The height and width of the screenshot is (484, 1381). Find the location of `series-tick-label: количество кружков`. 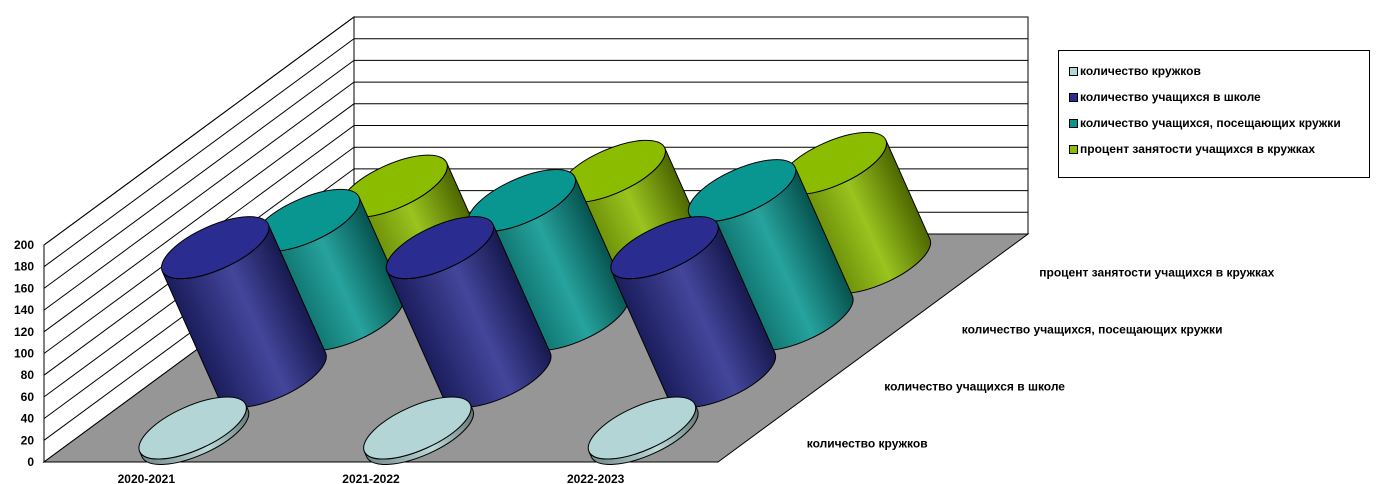

series-tick-label: количество кружков is located at coordinates (867, 444).